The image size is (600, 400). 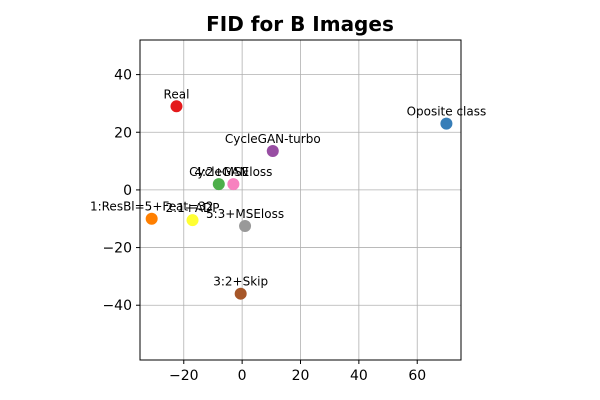 I want to click on y-tick-label: 0, so click(x=127, y=191).